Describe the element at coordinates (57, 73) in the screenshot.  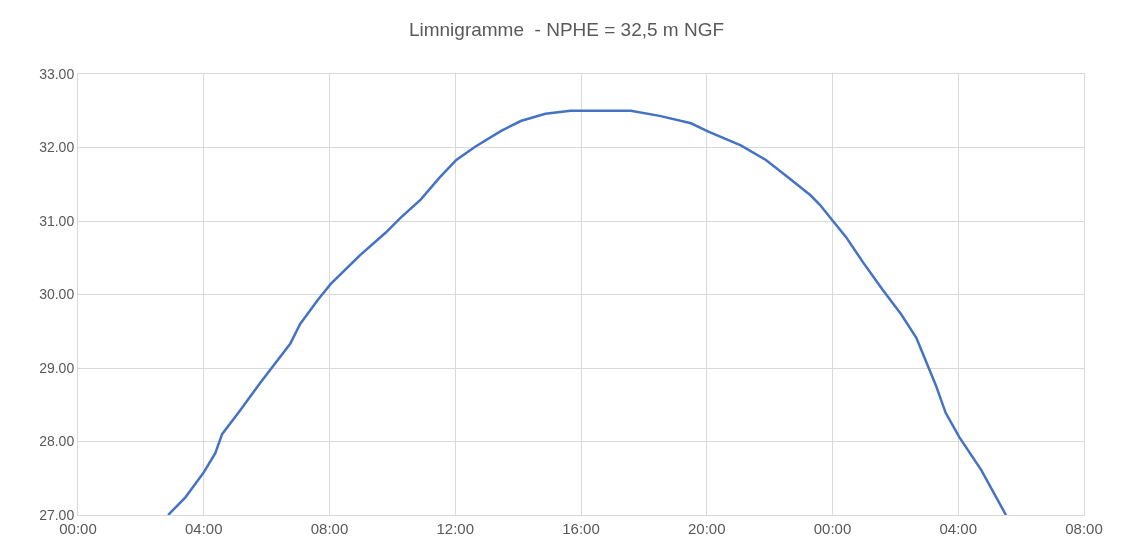
I see `y-tick-label: 33.00` at that location.